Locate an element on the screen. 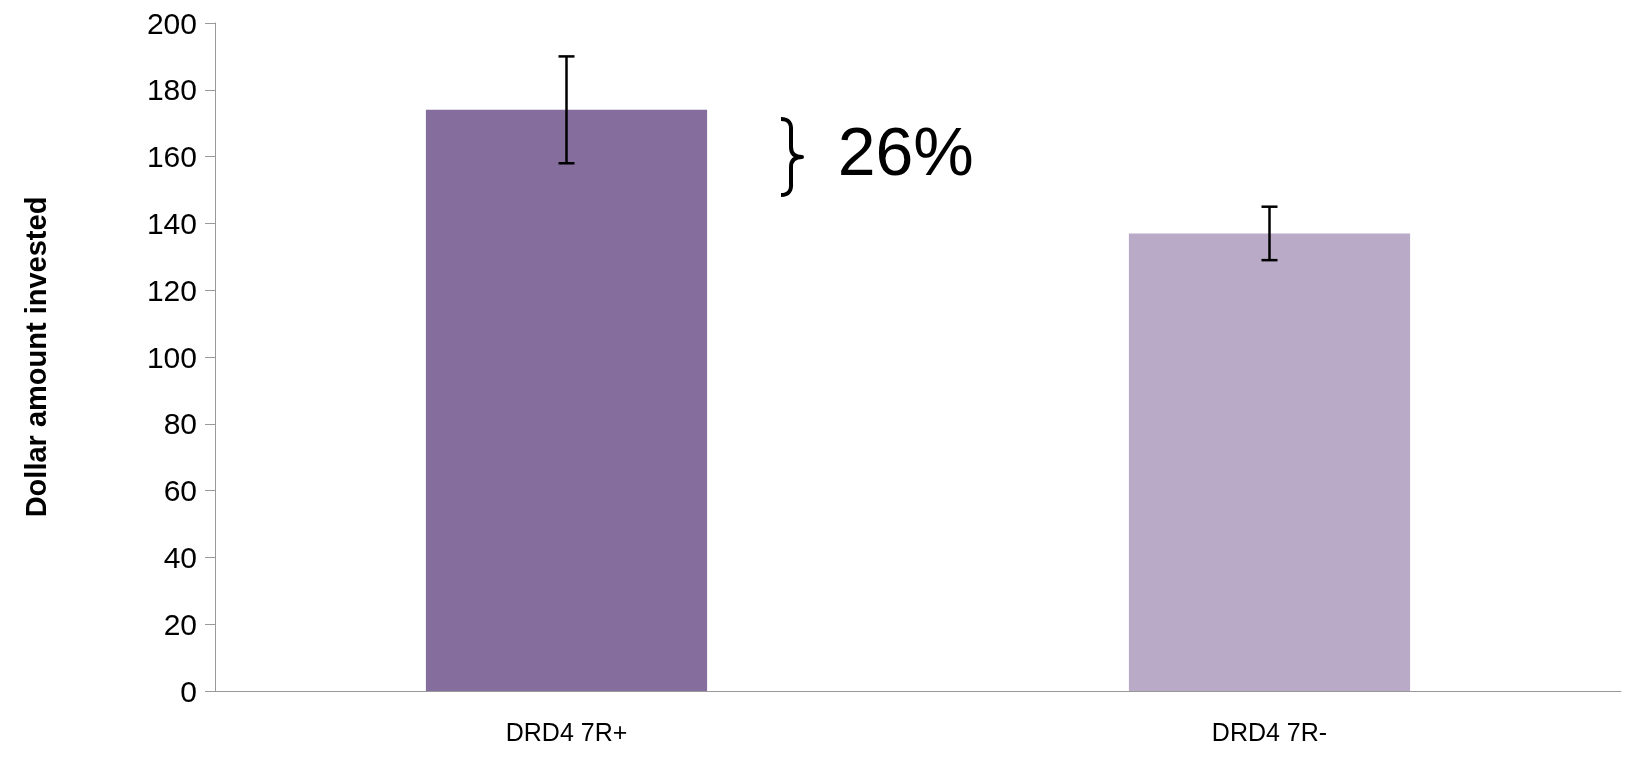 This screenshot has width=1637, height=774. annotation: 26% is located at coordinates (905, 150).